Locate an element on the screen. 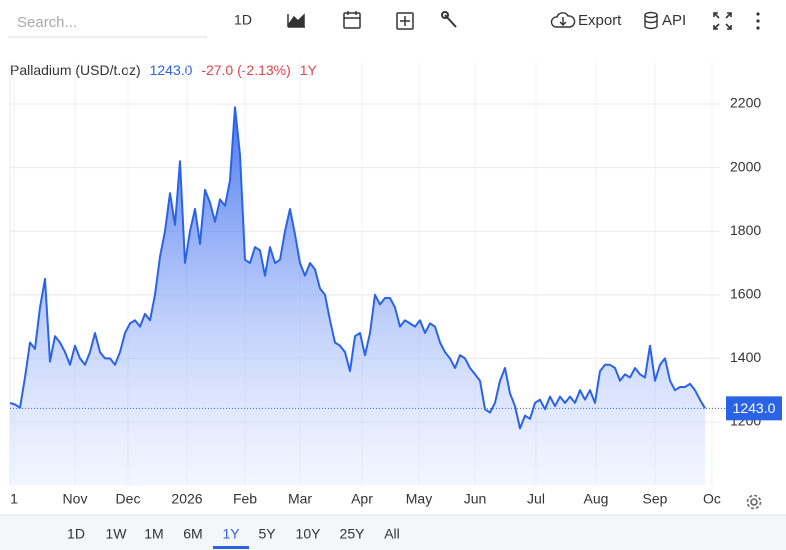 This screenshot has height=550, width=786. range-button: 5Y is located at coordinates (267, 534).